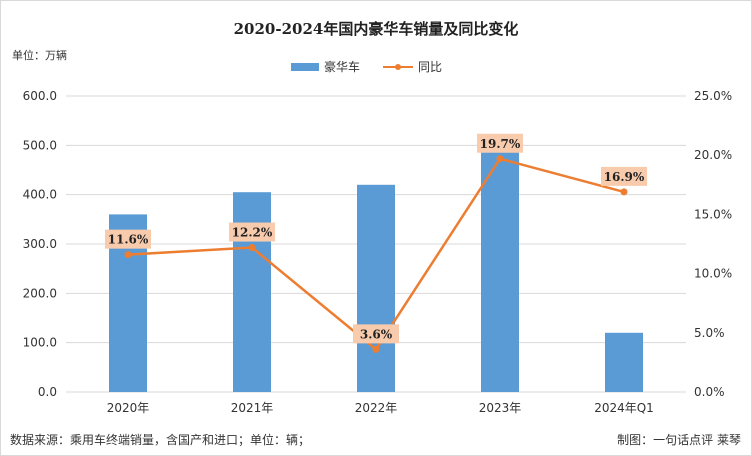  I want to click on data-label-text: 12.2%, so click(252, 233).